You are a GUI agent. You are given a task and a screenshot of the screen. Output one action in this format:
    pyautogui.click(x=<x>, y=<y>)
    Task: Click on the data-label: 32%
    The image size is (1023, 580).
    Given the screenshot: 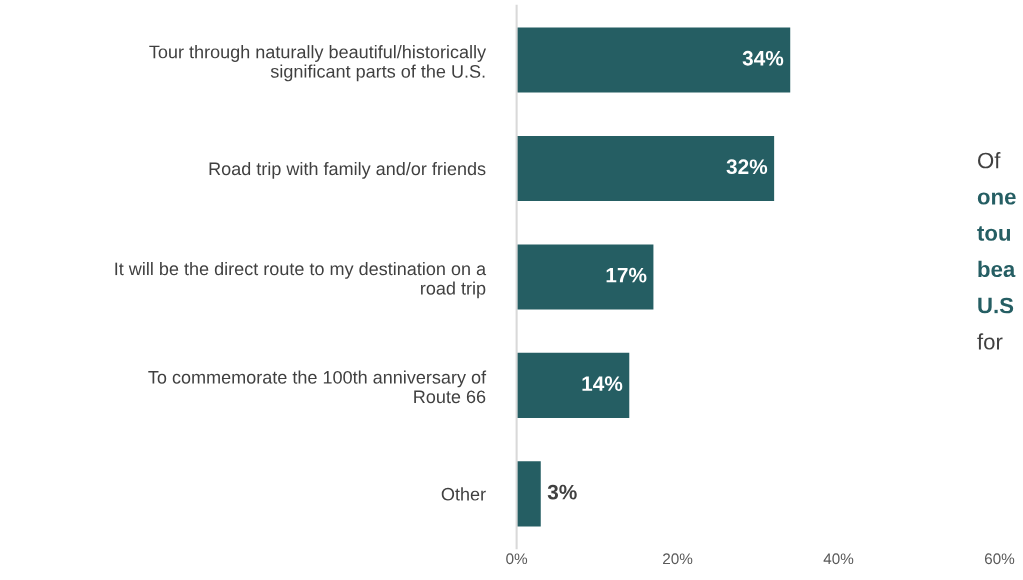 What is the action you would take?
    pyautogui.click(x=747, y=167)
    